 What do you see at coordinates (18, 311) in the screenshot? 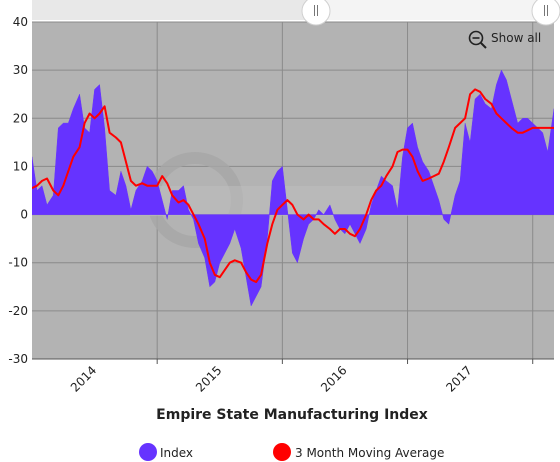
I see `y-tick-label: -20` at bounding box center [18, 311].